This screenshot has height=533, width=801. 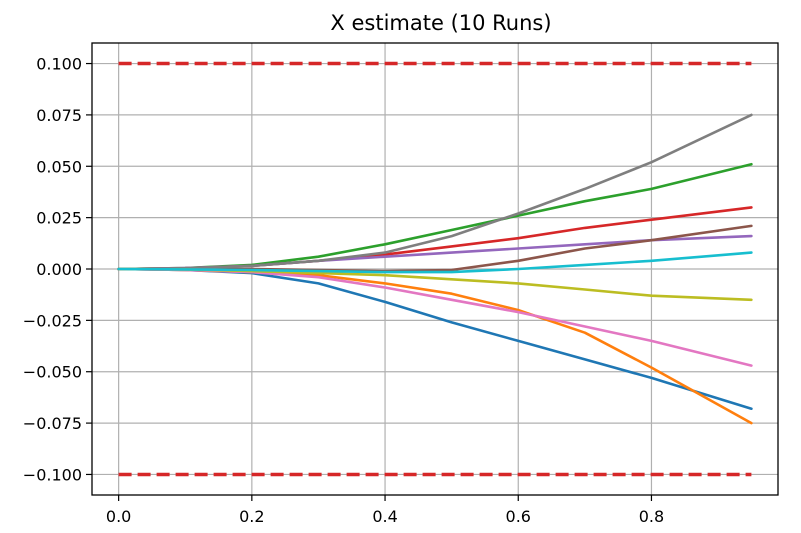 I want to click on y-tick-label: −0.100, so click(x=52, y=474).